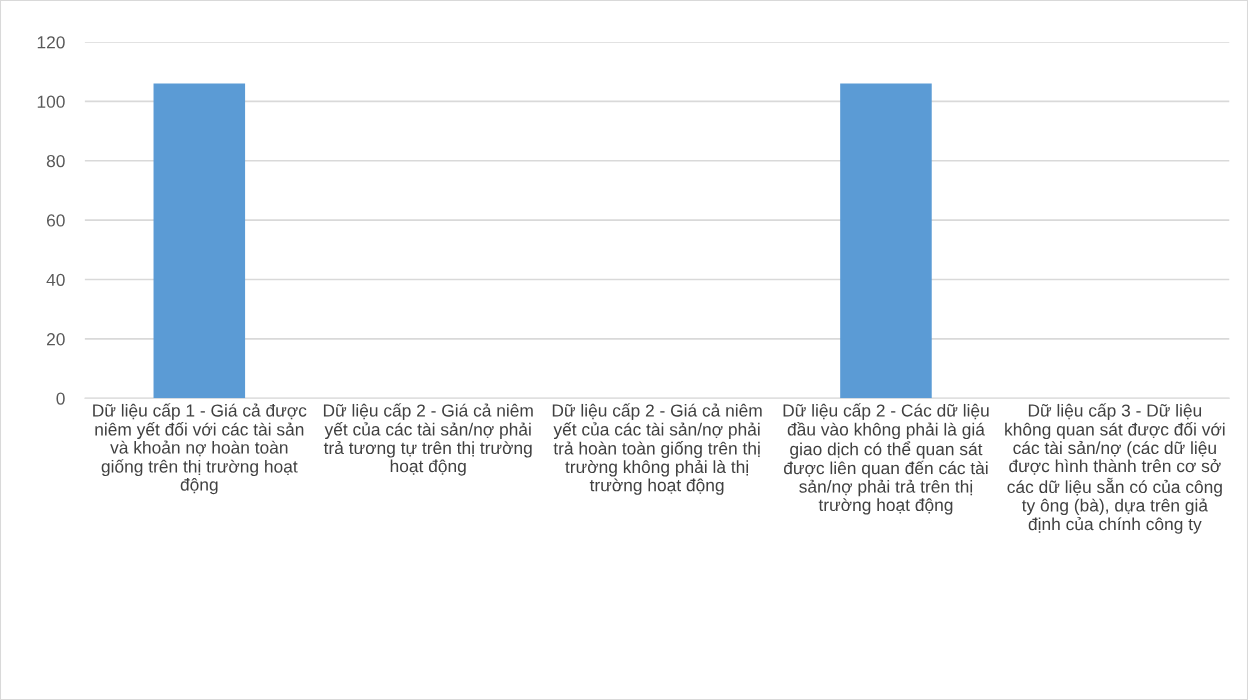 The width and height of the screenshot is (1248, 700). Describe the element at coordinates (51, 101) in the screenshot. I see `y-tick-label: 100` at that location.